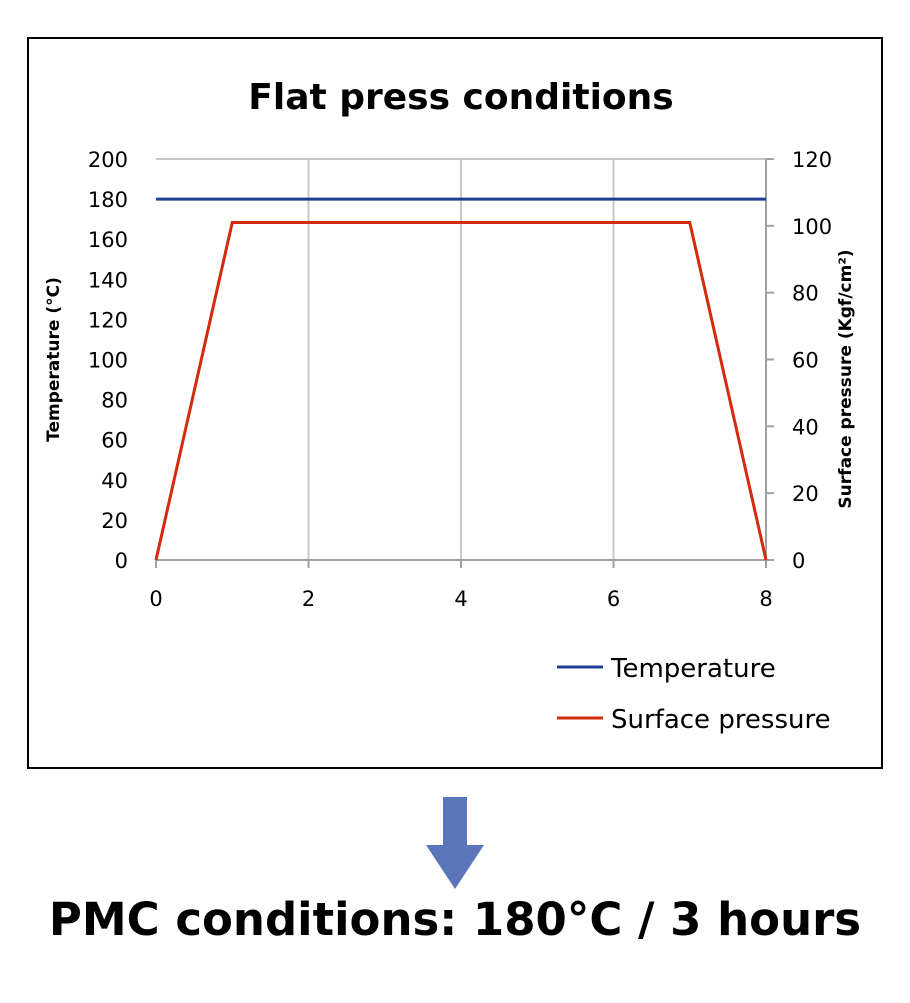 The height and width of the screenshot is (1003, 910). I want to click on chart-title: Flat press conditions, so click(460, 97).